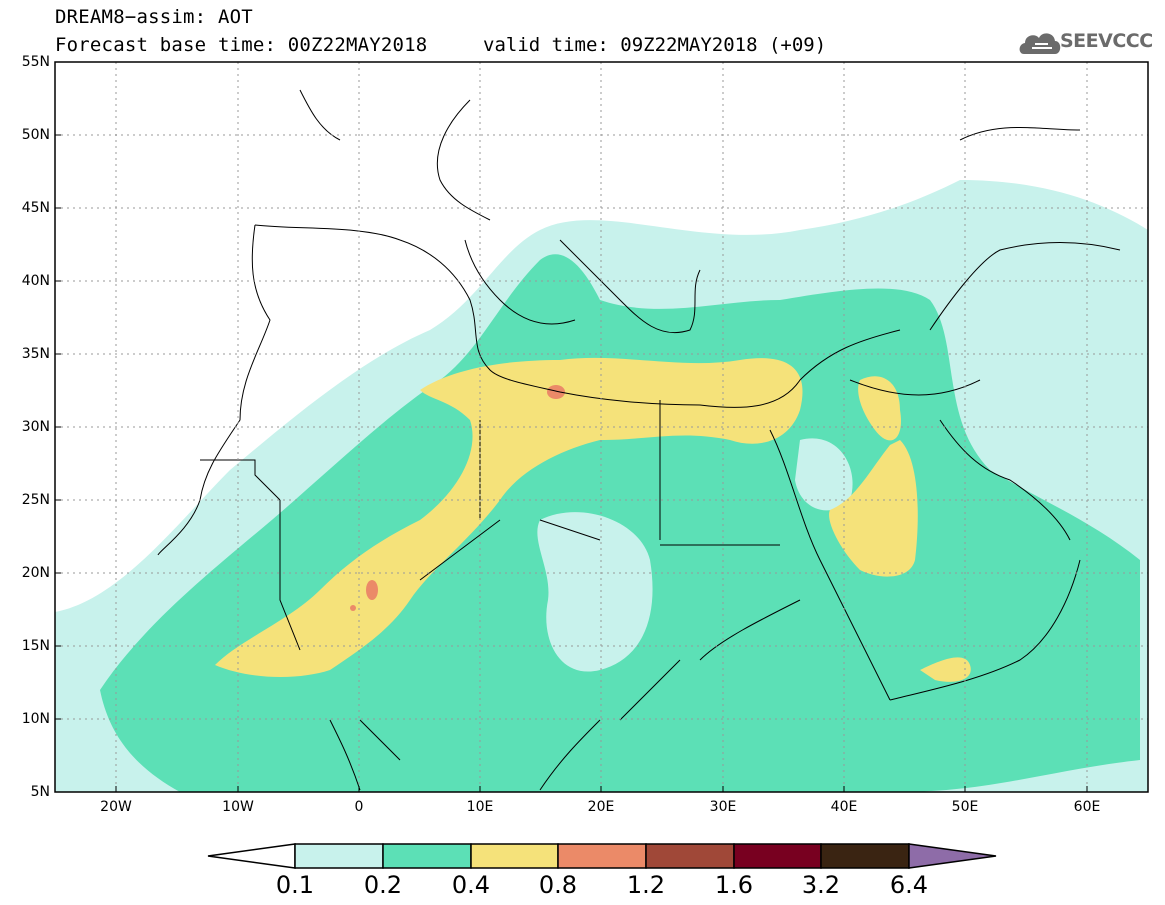 The image size is (1165, 905). I want to click on aot-contour-0.4-yemen, so click(945, 669).